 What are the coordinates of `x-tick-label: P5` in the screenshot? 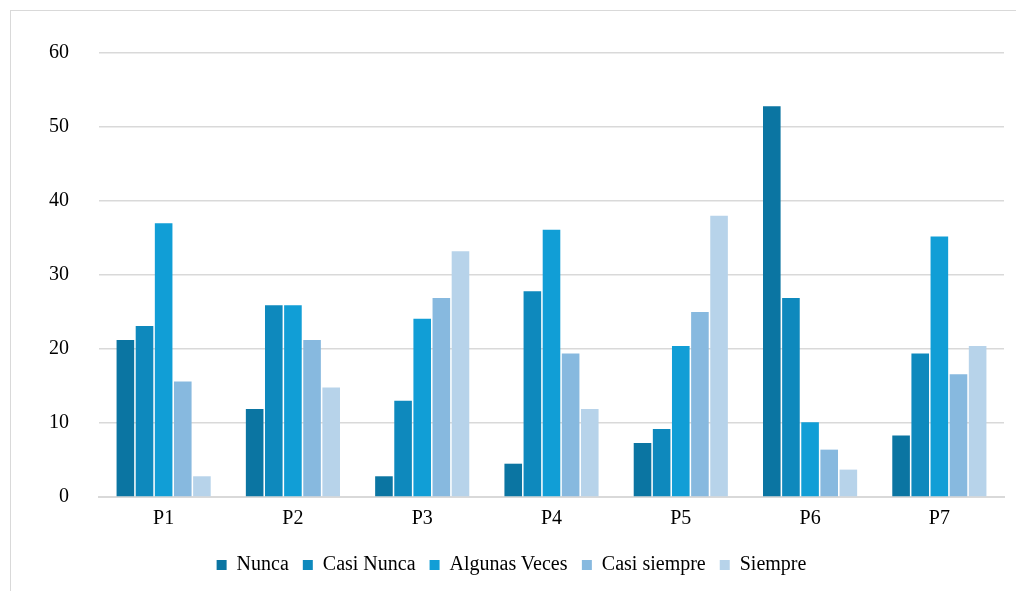 It's located at (681, 517).